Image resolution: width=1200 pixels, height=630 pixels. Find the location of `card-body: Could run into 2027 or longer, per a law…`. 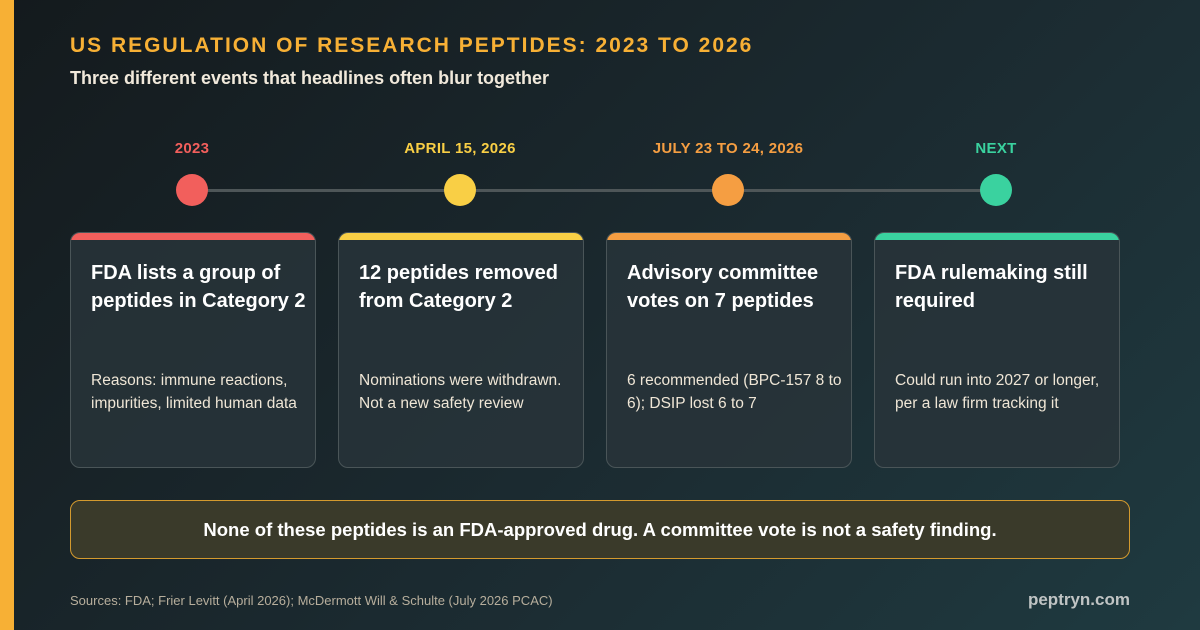

card-body: Could run into 2027 or longer, per a law… is located at coordinates (997, 392).